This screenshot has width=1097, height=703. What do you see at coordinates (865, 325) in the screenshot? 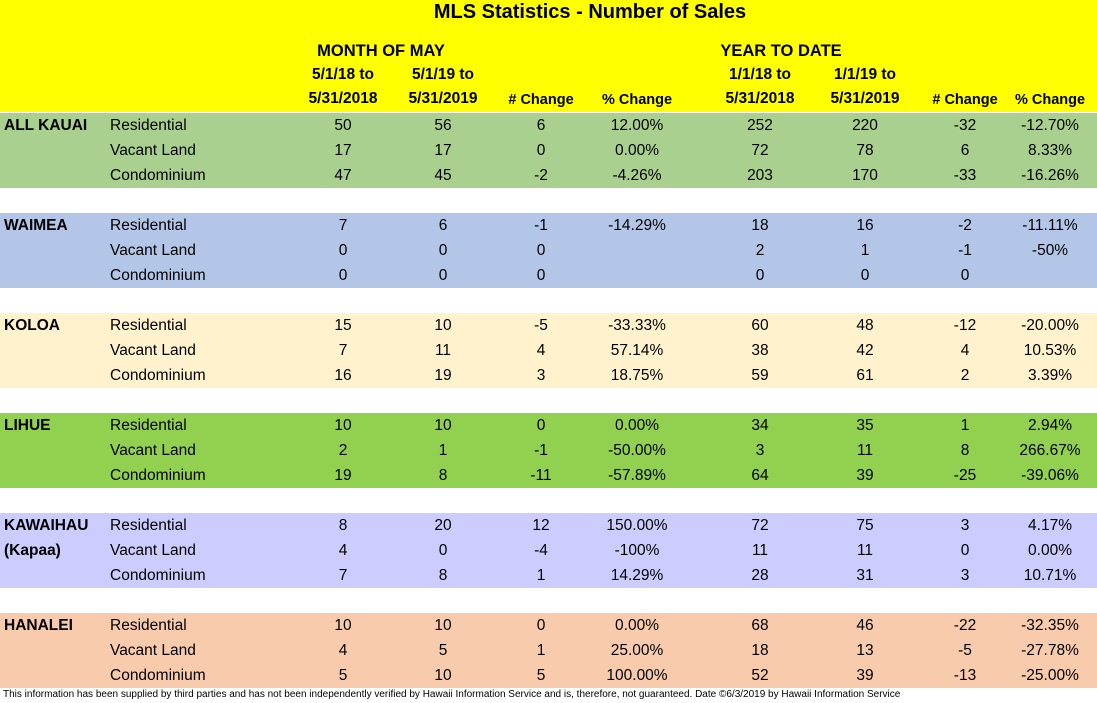
I see `cell: 48` at bounding box center [865, 325].